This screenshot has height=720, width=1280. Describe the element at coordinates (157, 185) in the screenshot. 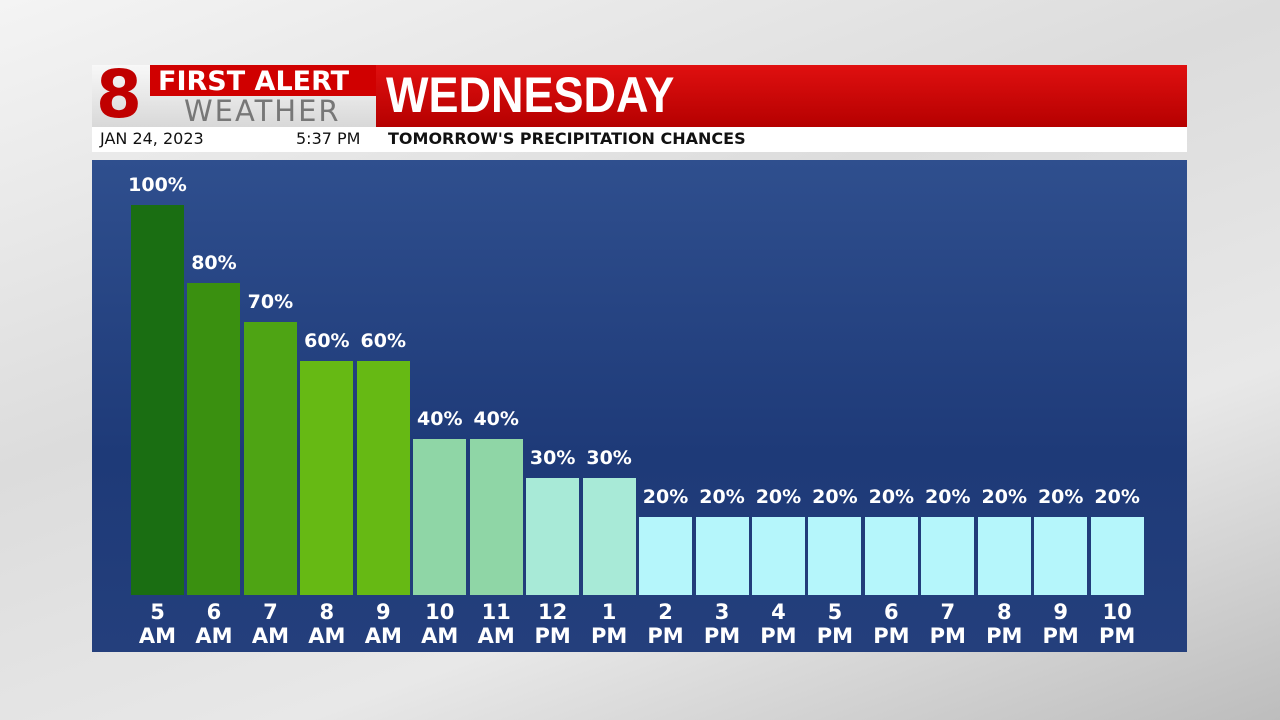

I see `value-label: 100%` at that location.